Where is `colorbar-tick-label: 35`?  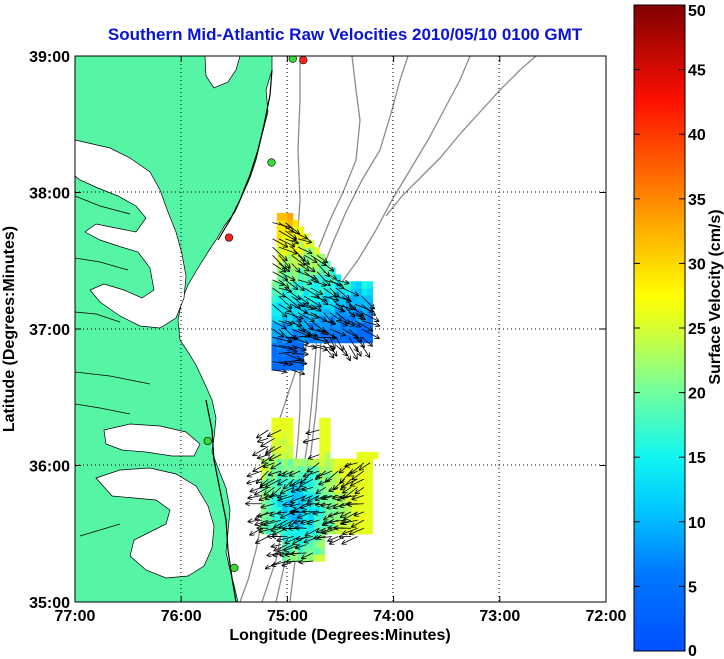
colorbar-tick-label: 35 is located at coordinates (697, 200).